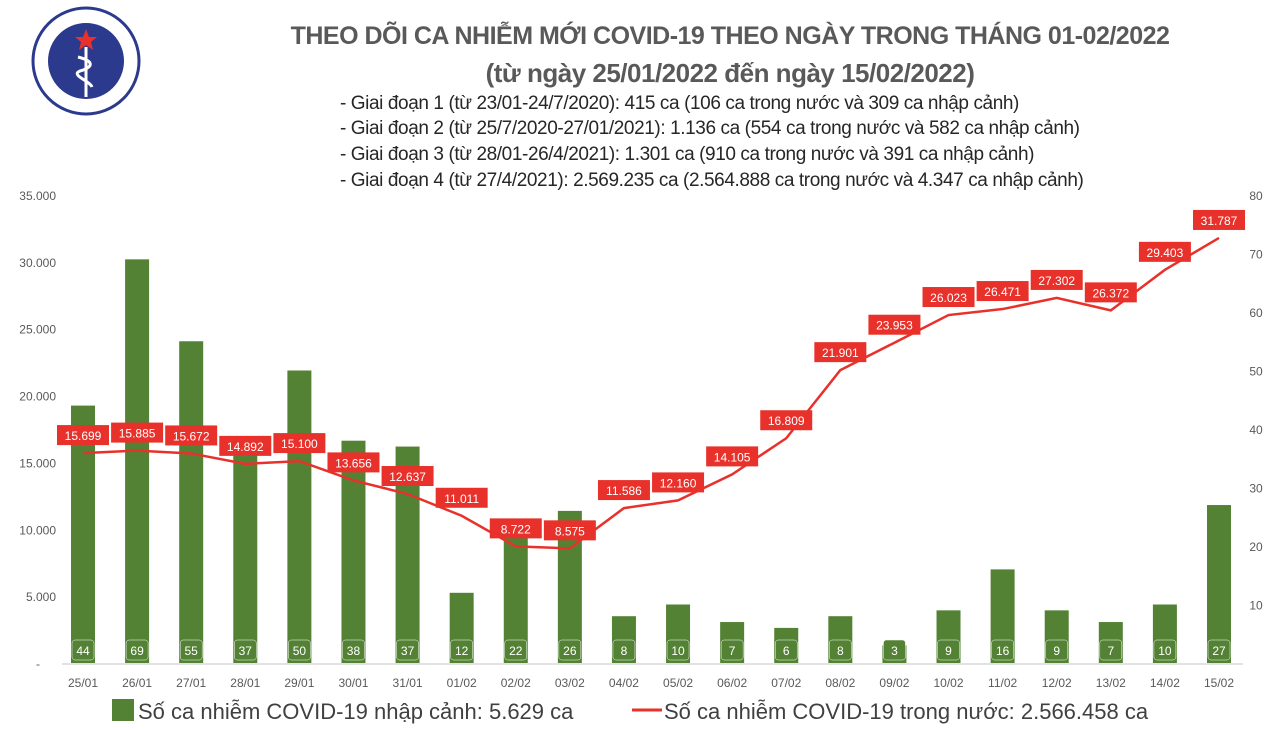 This screenshot has height=730, width=1280. Describe the element at coordinates (137, 434) in the screenshot. I see `line-label: 15.885` at that location.